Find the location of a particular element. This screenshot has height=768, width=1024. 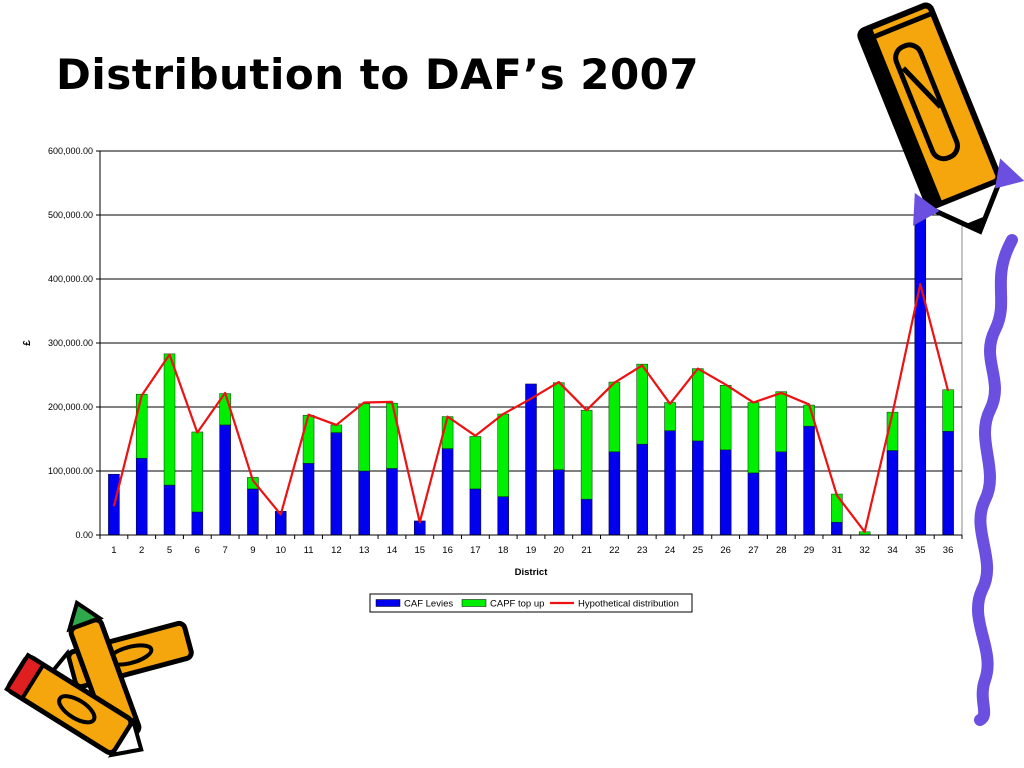

x-tick-label: 6 is located at coordinates (197, 550).